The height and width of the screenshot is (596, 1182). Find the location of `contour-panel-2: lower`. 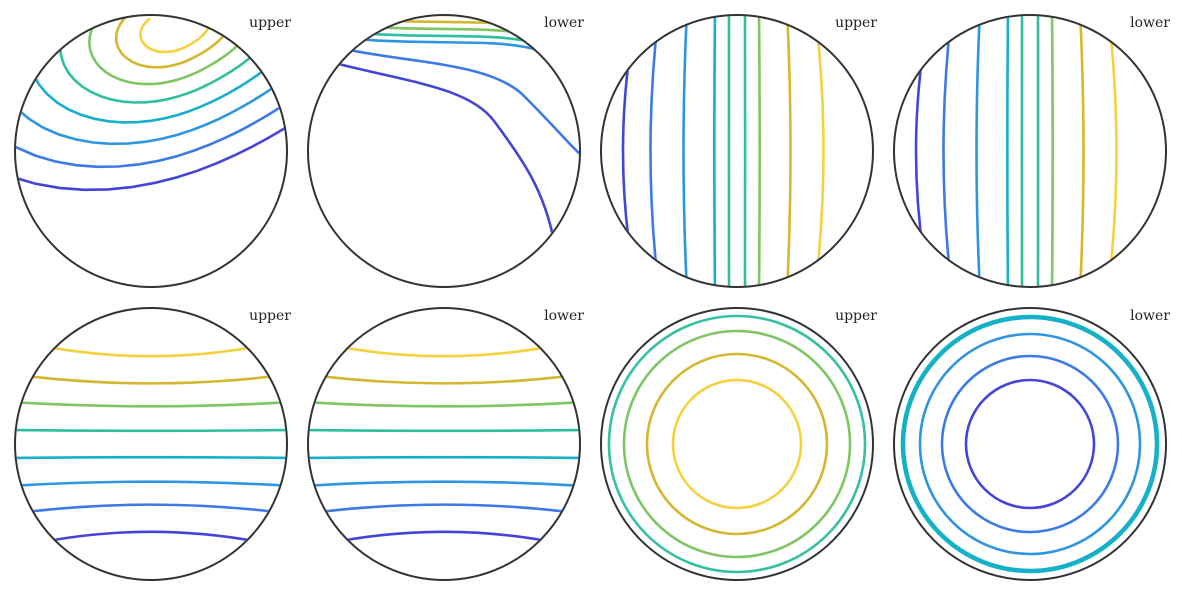

contour-panel-2: lower is located at coordinates (445, 151).